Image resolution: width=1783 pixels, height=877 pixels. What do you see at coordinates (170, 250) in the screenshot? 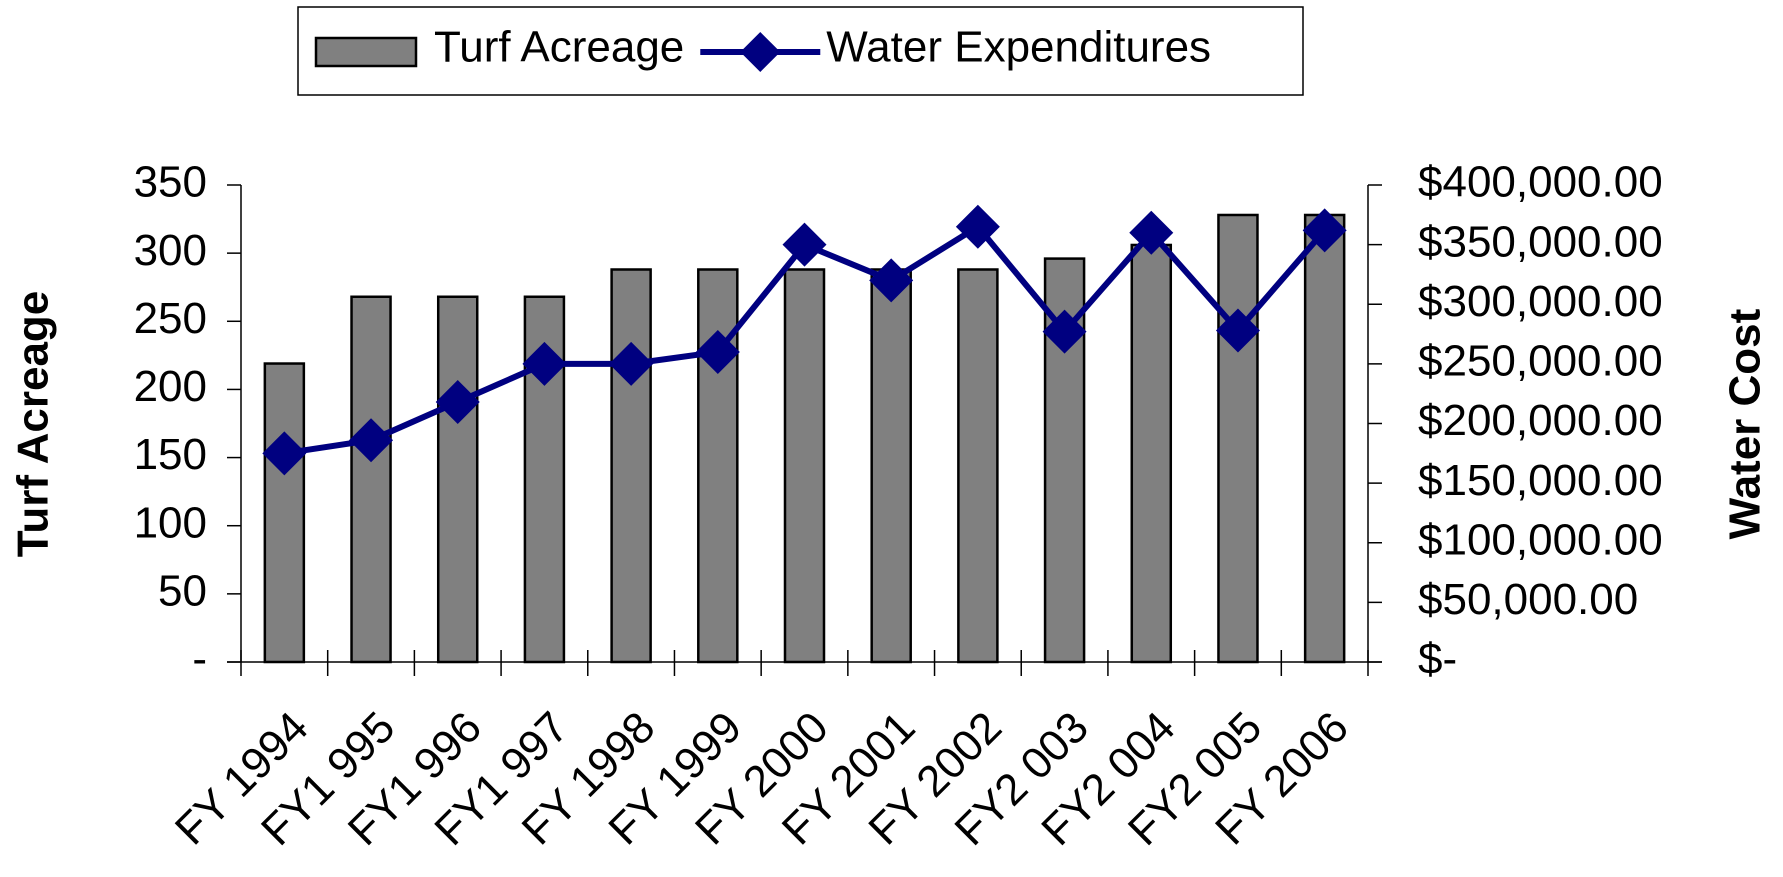
I see `y-tick-label: 300` at bounding box center [170, 250].